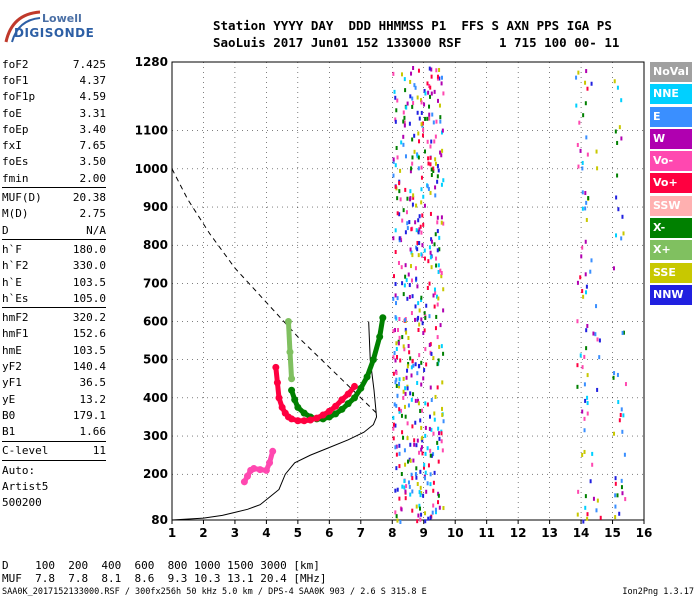 Image resolution: width=700 pixels, height=600 pixels. Describe the element at coordinates (54, 145) in the screenshot. I see `param-row: fxI 7.65` at that location.